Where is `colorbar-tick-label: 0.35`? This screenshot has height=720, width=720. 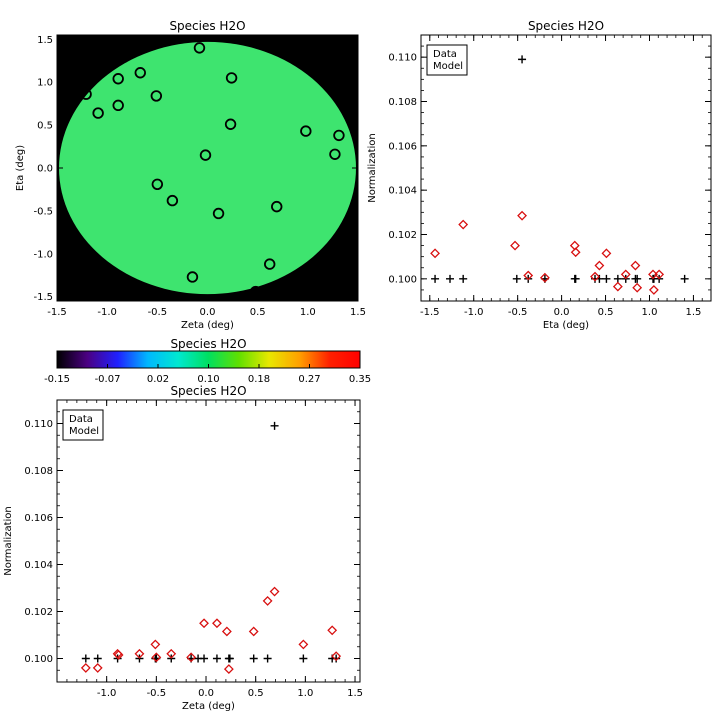 colorbar-tick-label: 0.35 is located at coordinates (360, 379).